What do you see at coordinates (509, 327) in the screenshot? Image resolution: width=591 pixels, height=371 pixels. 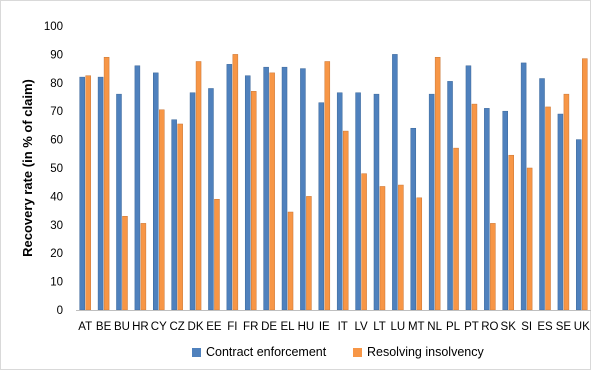 I see `x-tick-label: SK` at bounding box center [509, 327].